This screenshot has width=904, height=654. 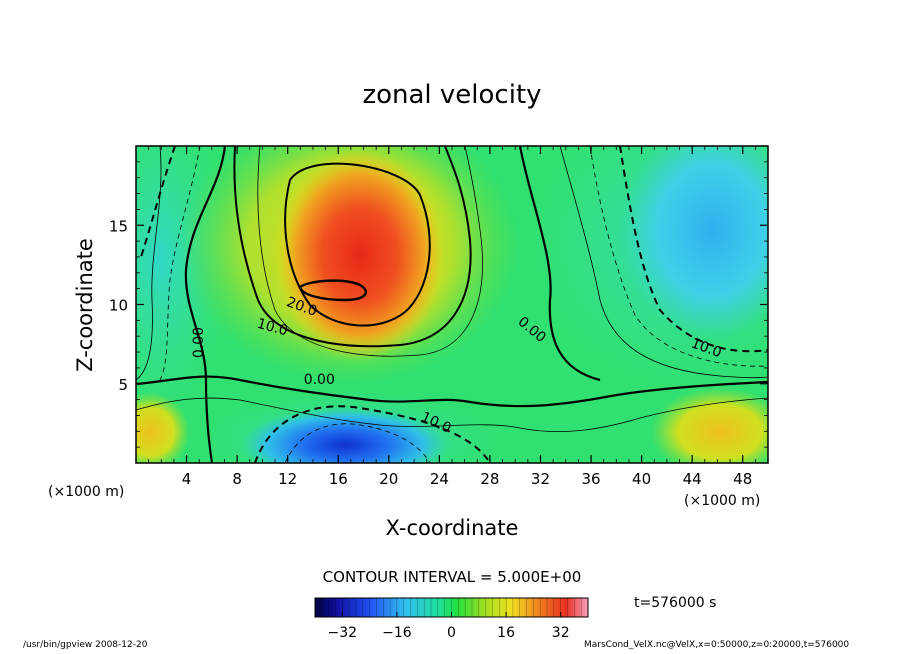 I want to click on colorbar-tick-label: 32, so click(x=561, y=633).